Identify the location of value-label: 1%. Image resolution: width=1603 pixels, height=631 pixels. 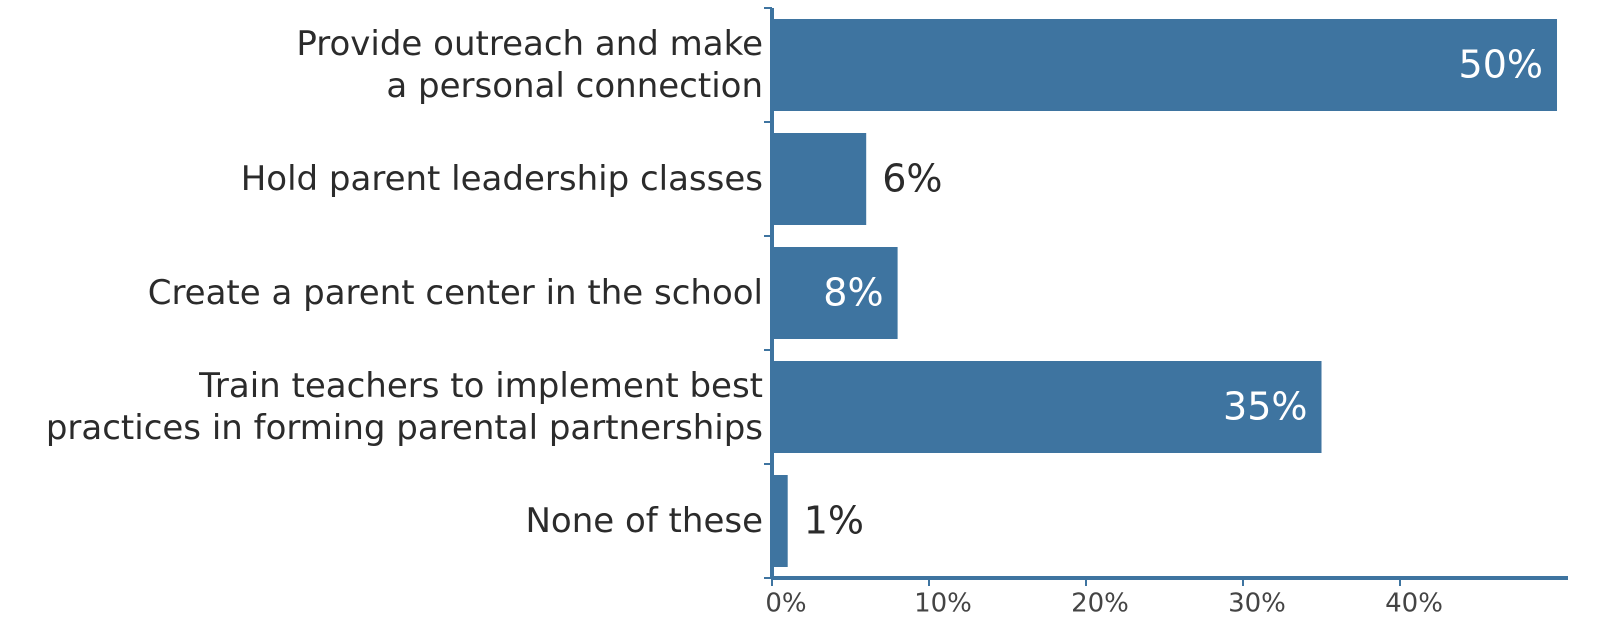
(834, 521).